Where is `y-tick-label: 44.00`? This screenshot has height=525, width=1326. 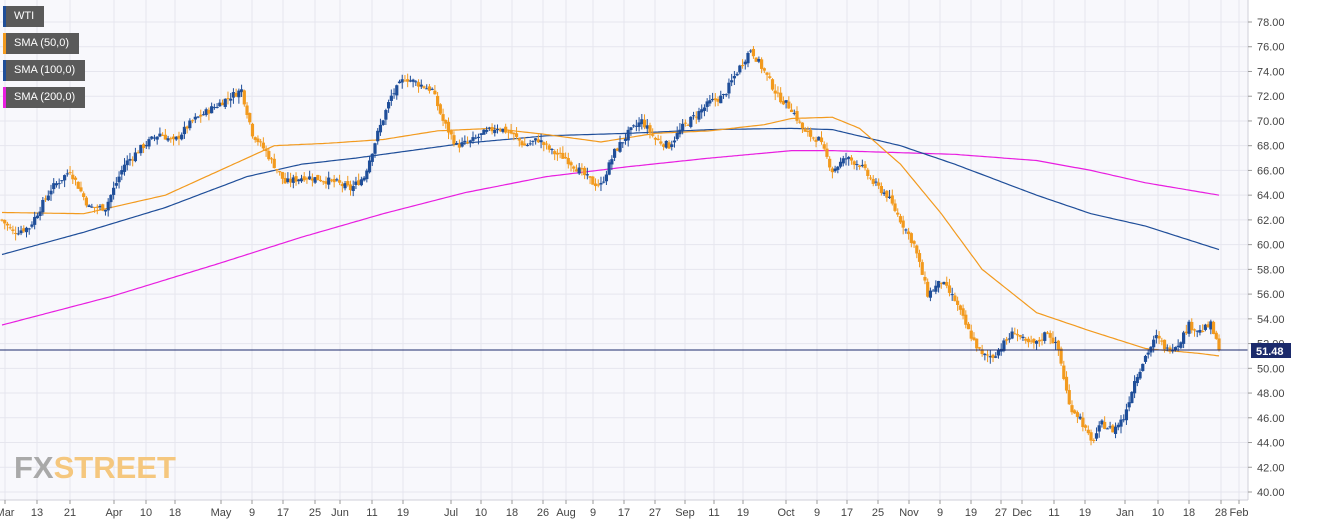 y-tick-label: 44.00 is located at coordinates (1271, 444).